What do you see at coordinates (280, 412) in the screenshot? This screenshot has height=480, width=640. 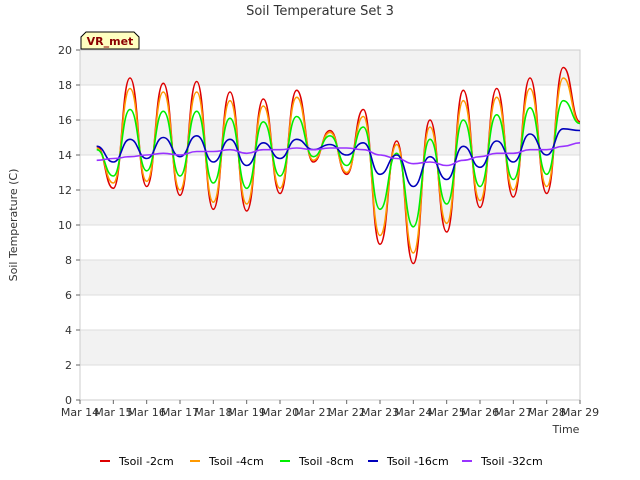 I see `x-tick-label: Mar 20` at bounding box center [280, 412].